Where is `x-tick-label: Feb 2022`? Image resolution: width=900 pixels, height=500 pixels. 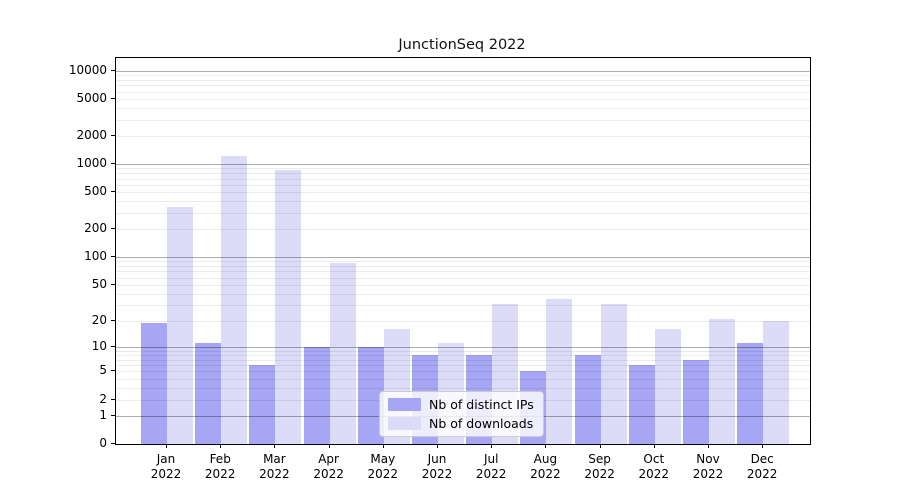 x-tick-label: Feb 2022 is located at coordinates (220, 467).